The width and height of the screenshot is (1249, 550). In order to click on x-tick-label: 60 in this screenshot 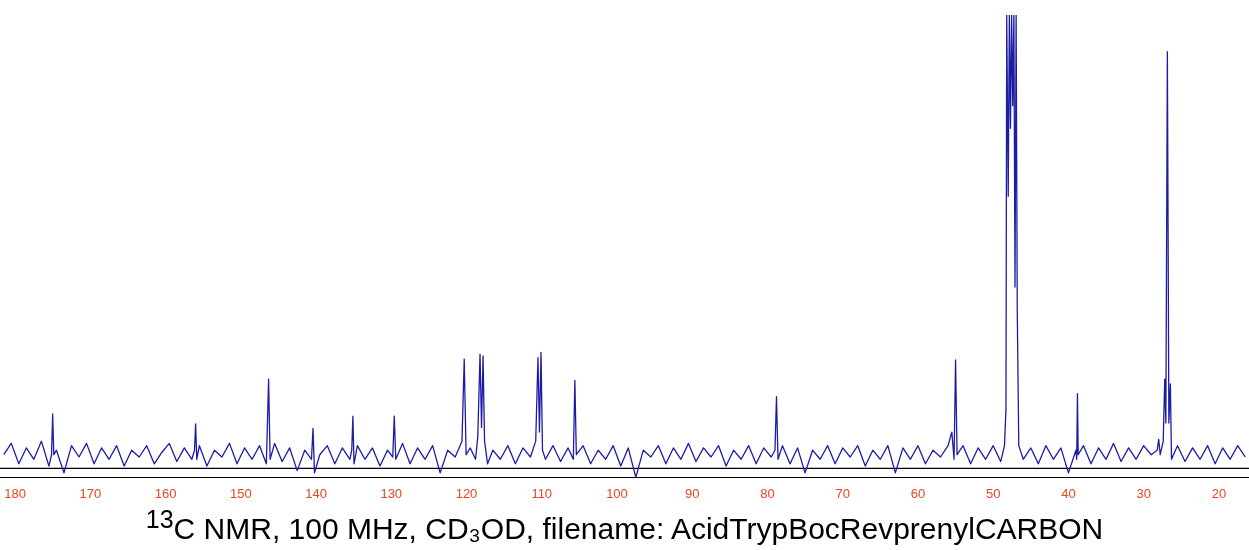, I will do `click(918, 493)`.